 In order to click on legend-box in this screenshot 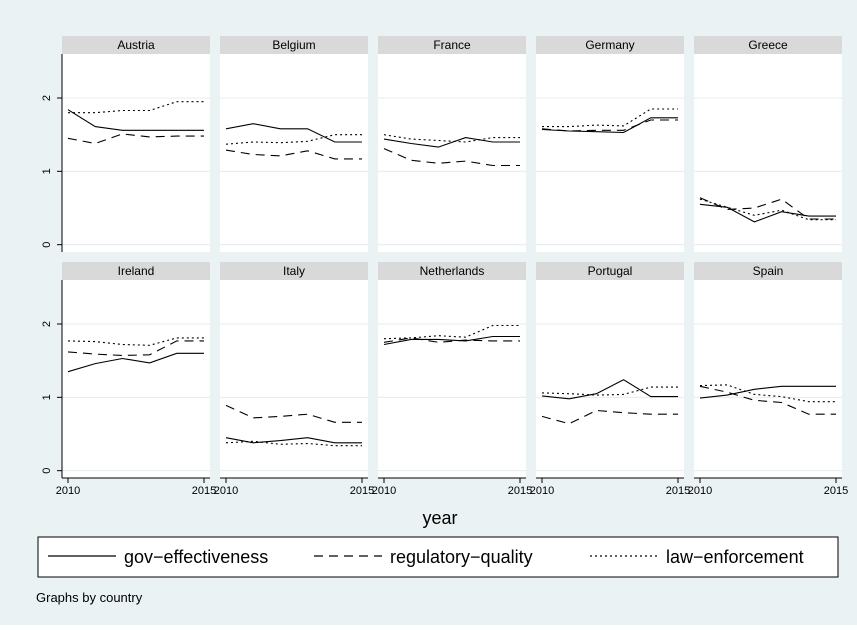, I will do `click(438, 557)`.